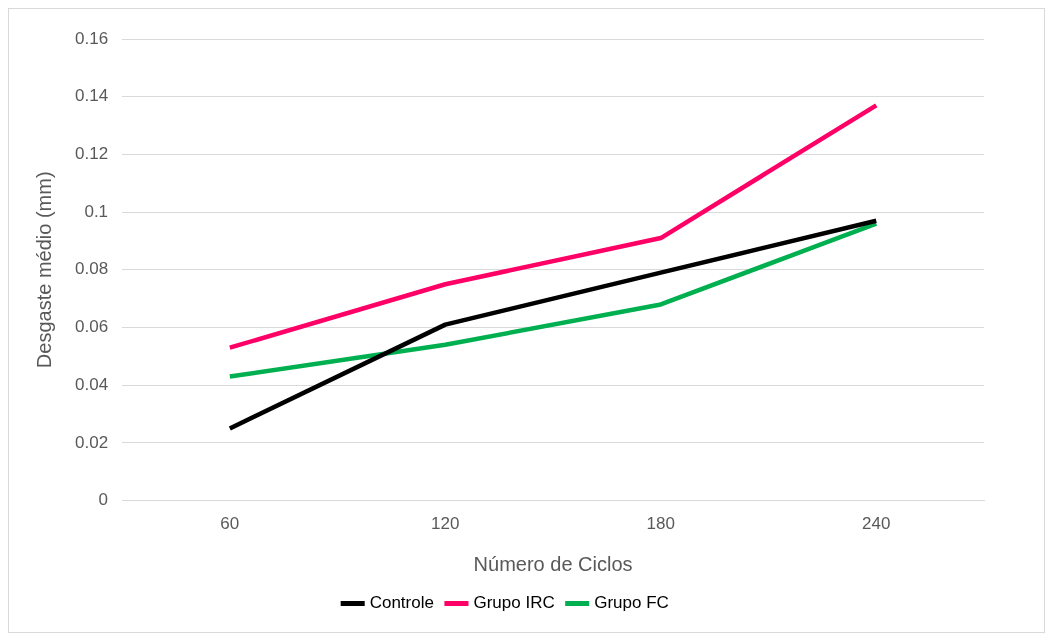 This screenshot has width=1053, height=641. What do you see at coordinates (401, 603) in the screenshot?
I see `legend-label: Controle` at bounding box center [401, 603].